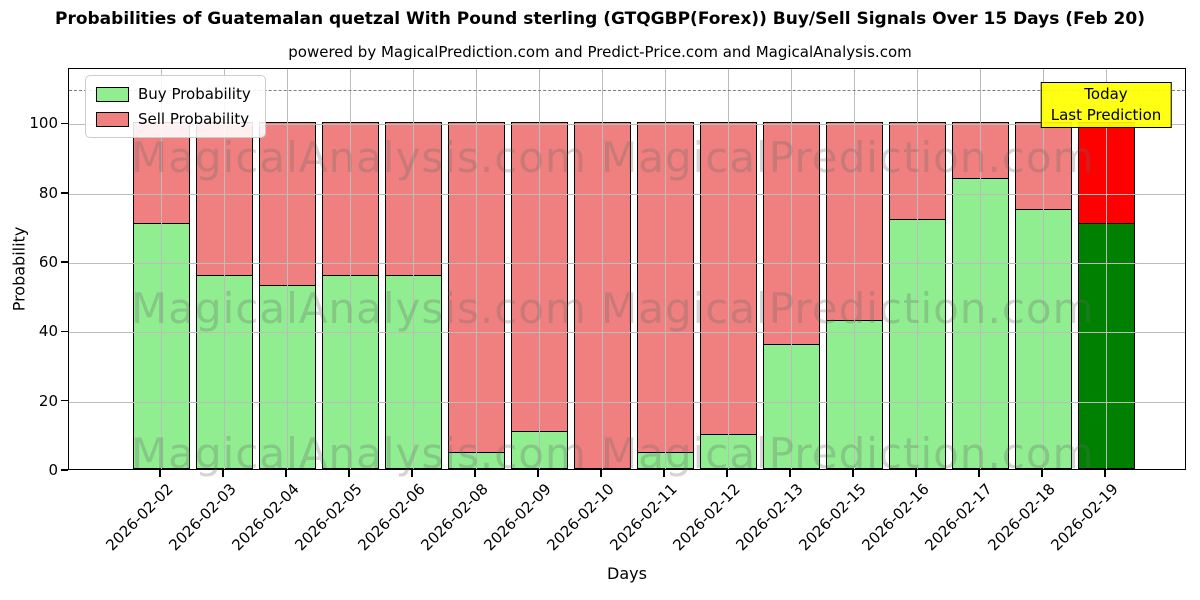 Image resolution: width=1200 pixels, height=600 pixels. Describe the element at coordinates (48, 192) in the screenshot. I see `y-tick-label-80: 80` at that location.